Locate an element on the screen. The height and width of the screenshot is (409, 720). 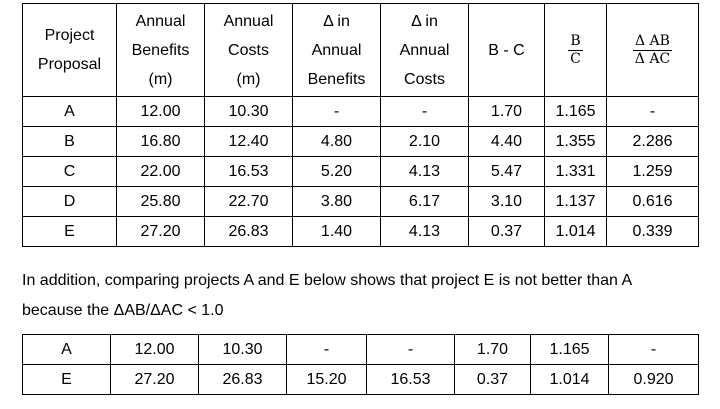
value-cell: 25.80 is located at coordinates (160, 201).